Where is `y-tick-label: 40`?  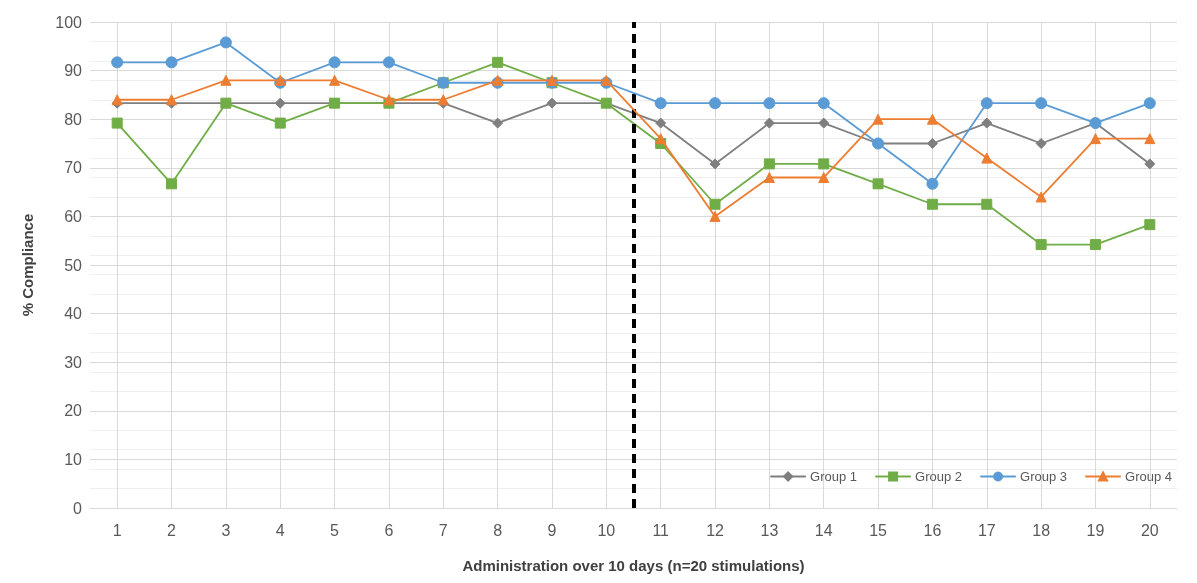
y-tick-label: 40 is located at coordinates (73, 314).